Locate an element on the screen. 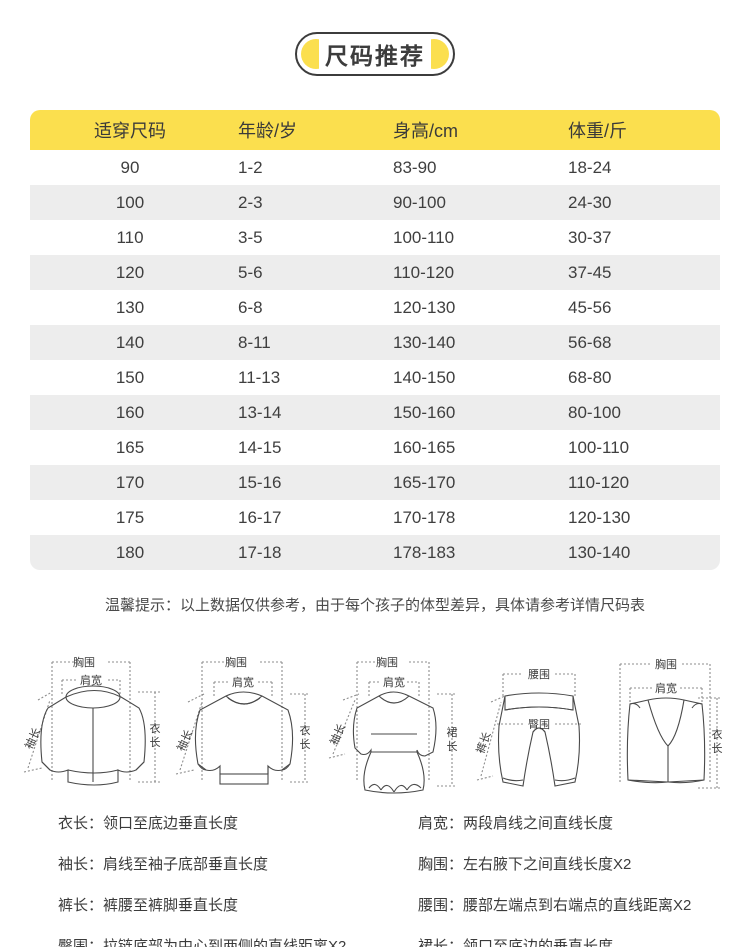 The height and width of the screenshot is (947, 750). legend-term: 裤长： is located at coordinates (81, 905).